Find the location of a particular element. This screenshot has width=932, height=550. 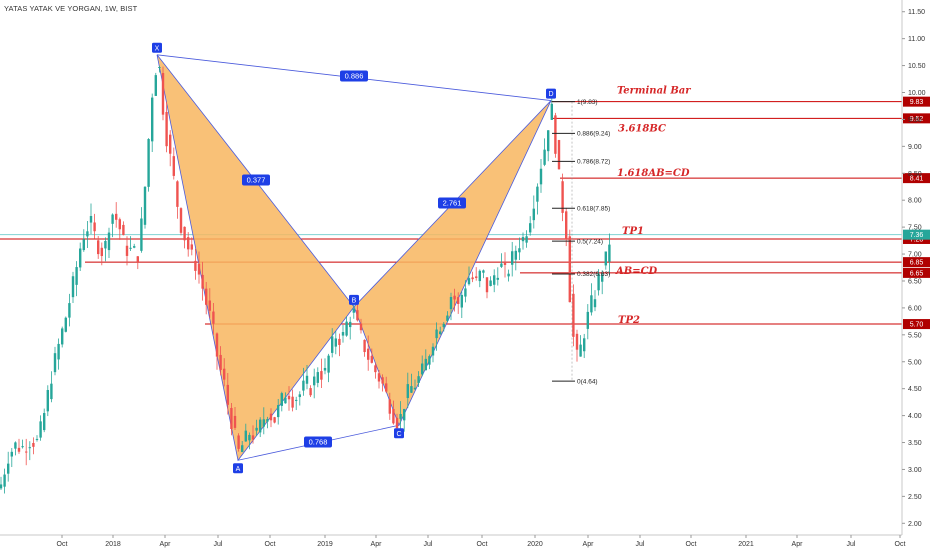

y-tick-label: 2.00 is located at coordinates (915, 524).